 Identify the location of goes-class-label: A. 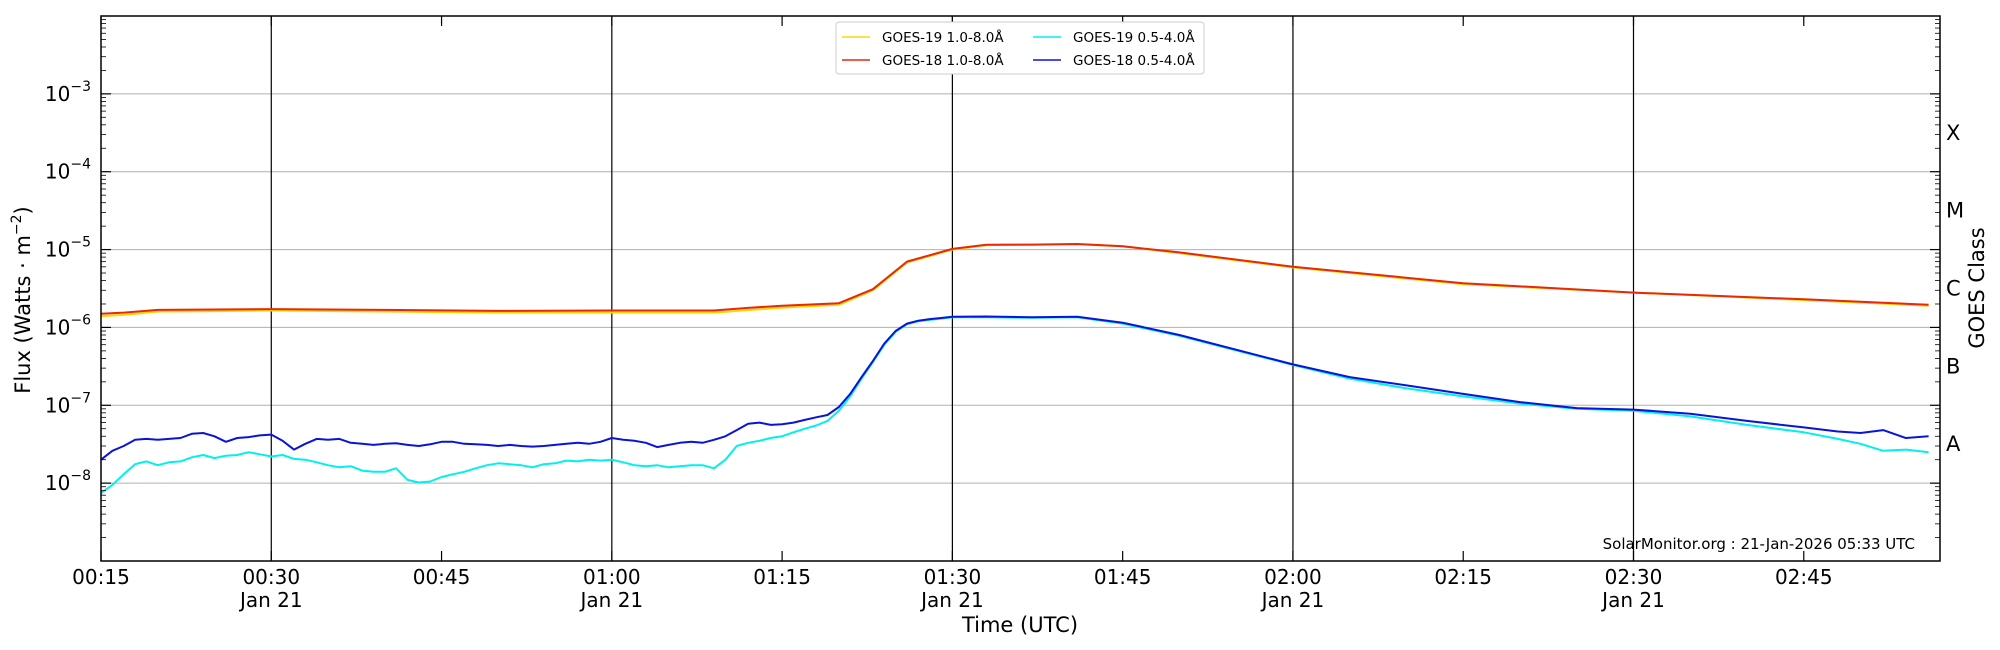
(1953, 444).